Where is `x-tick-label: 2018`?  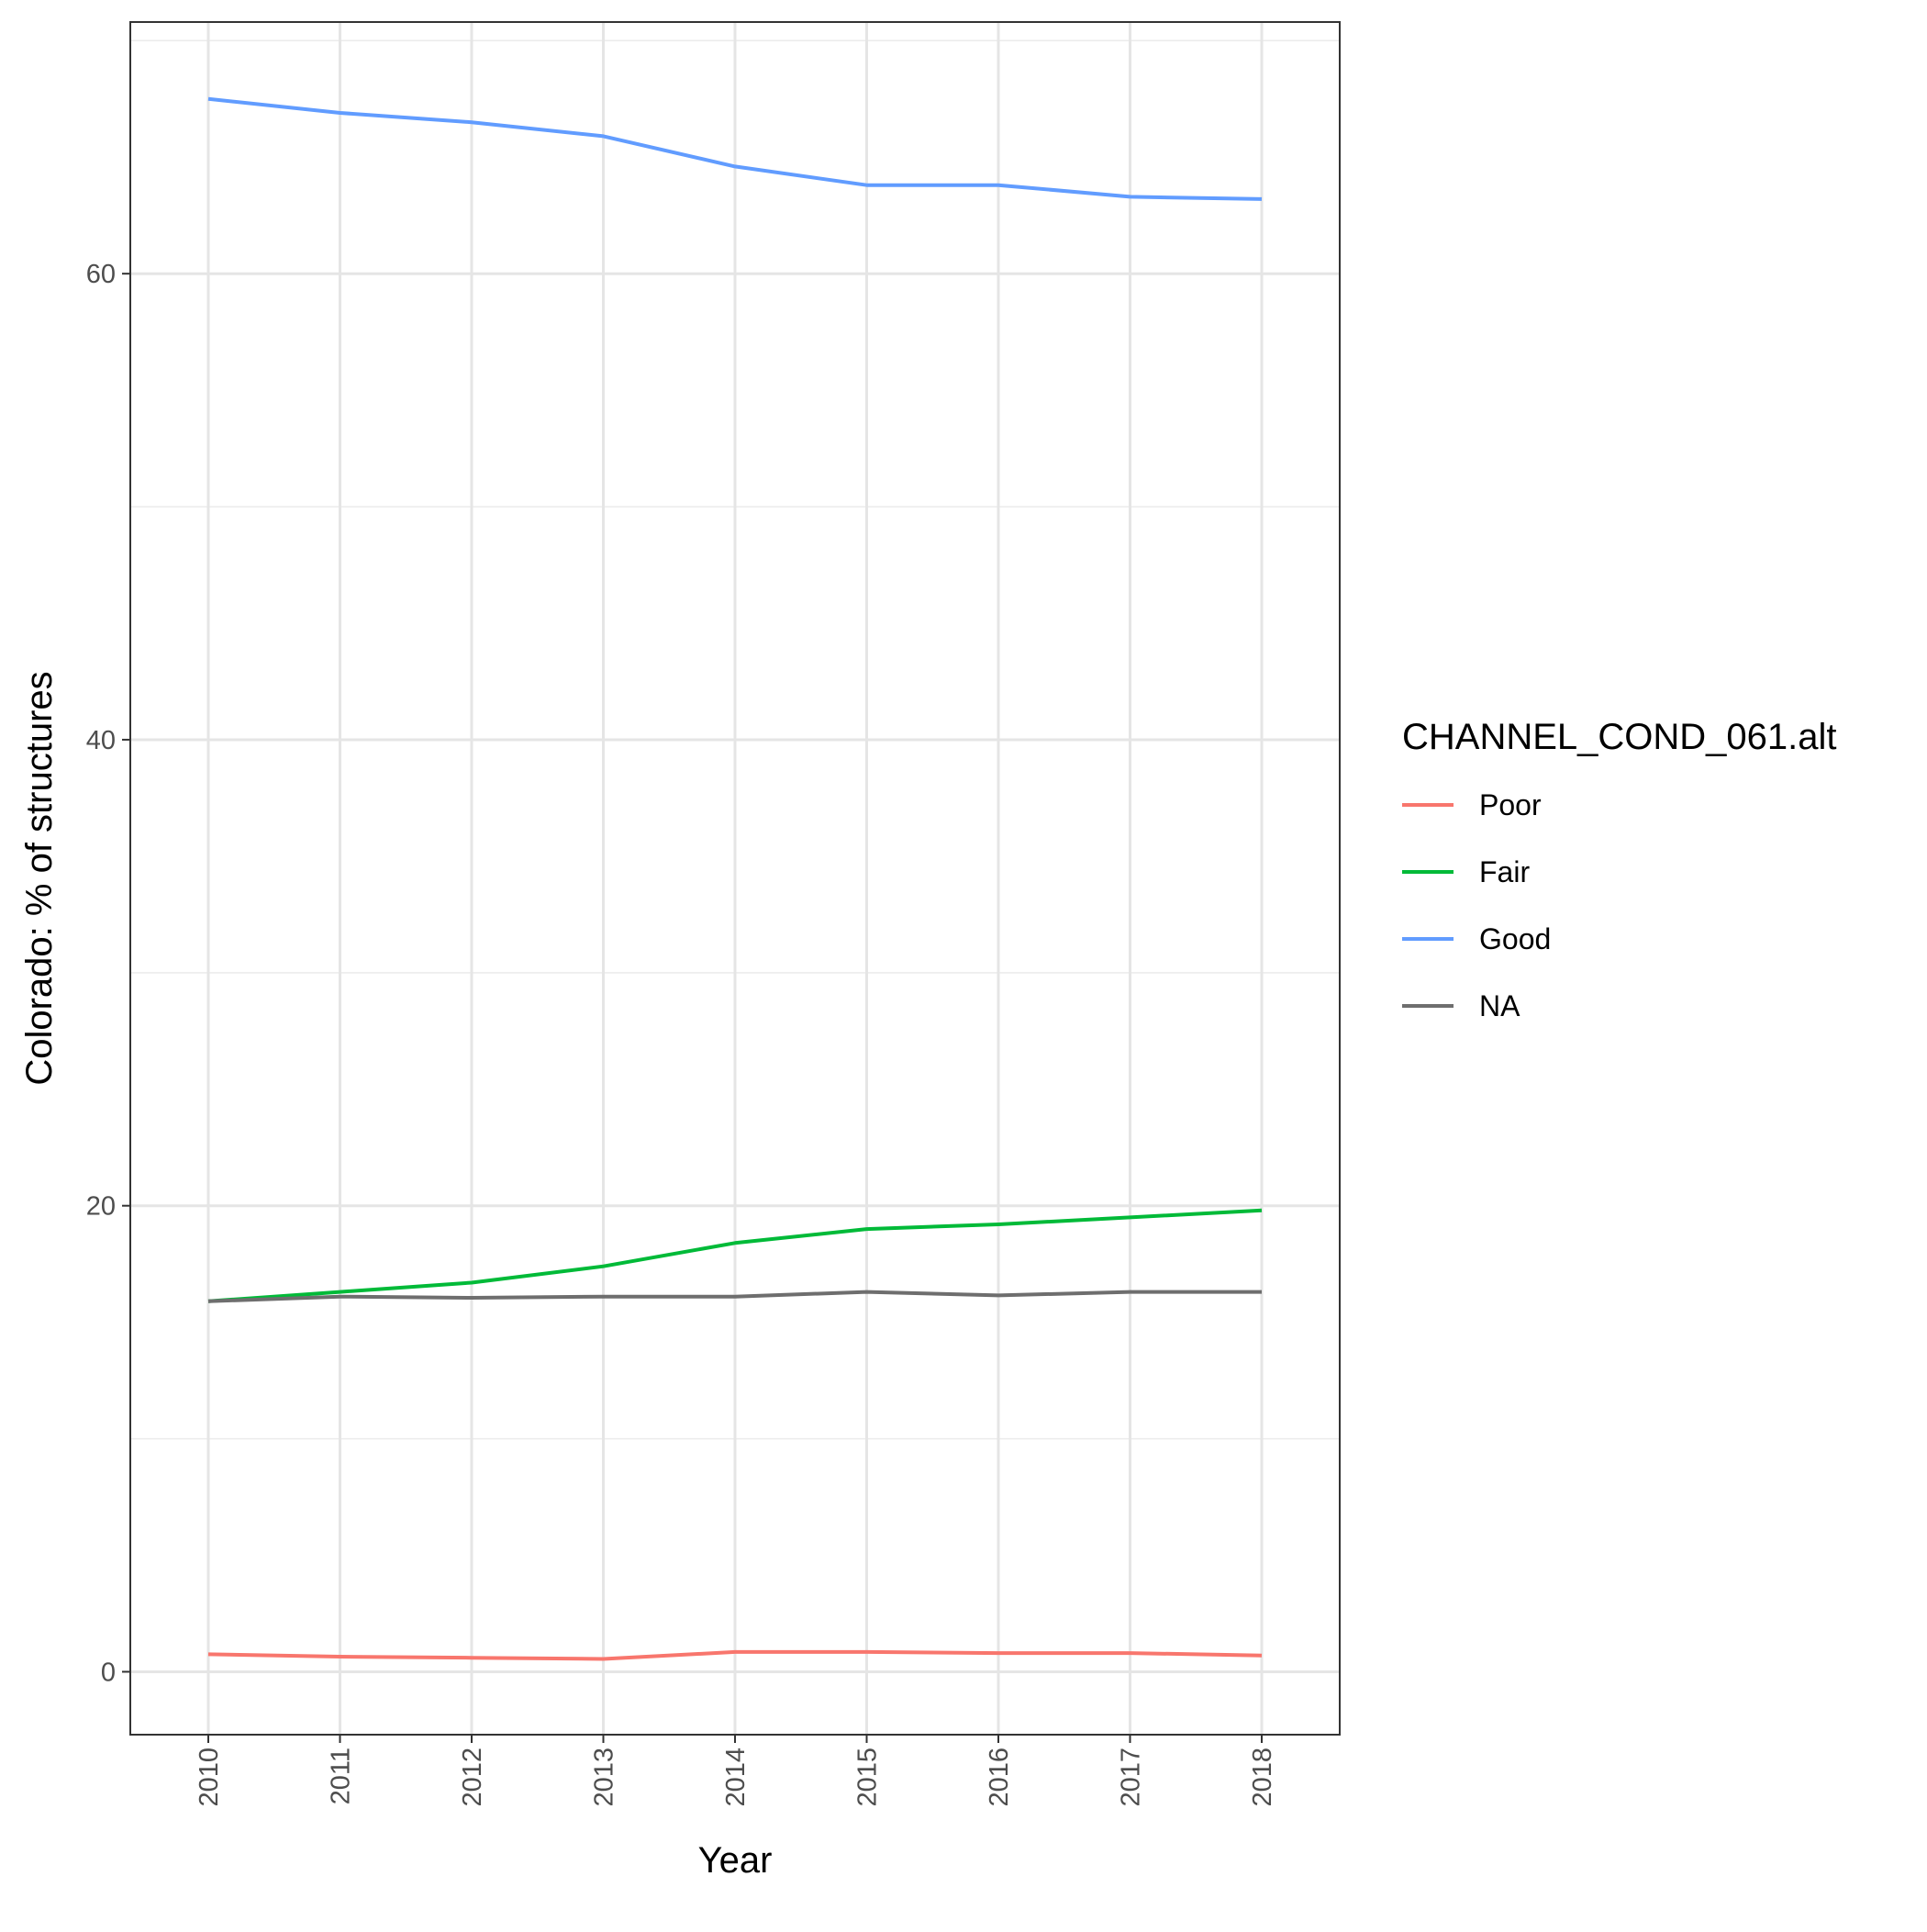 x-tick-label: 2018 is located at coordinates (1262, 1777).